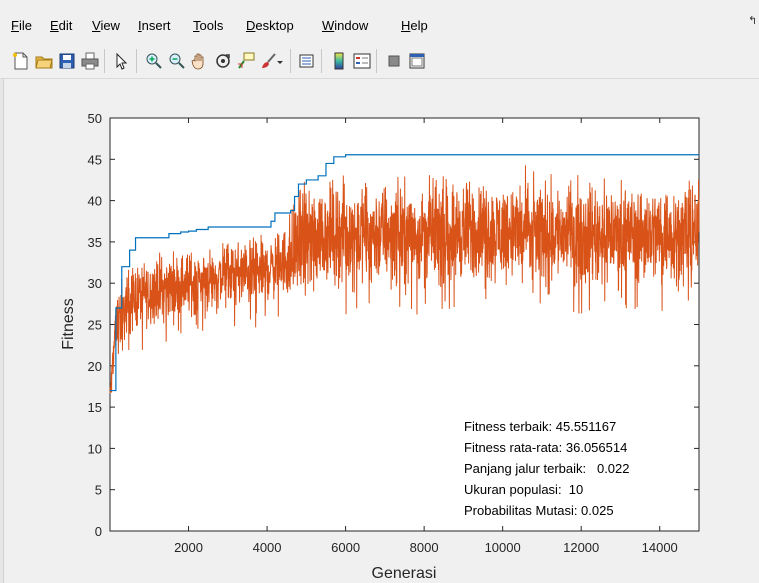 The width and height of the screenshot is (759, 583). Describe the element at coordinates (223, 61) in the screenshot. I see `rotate-3d-icon` at that location.